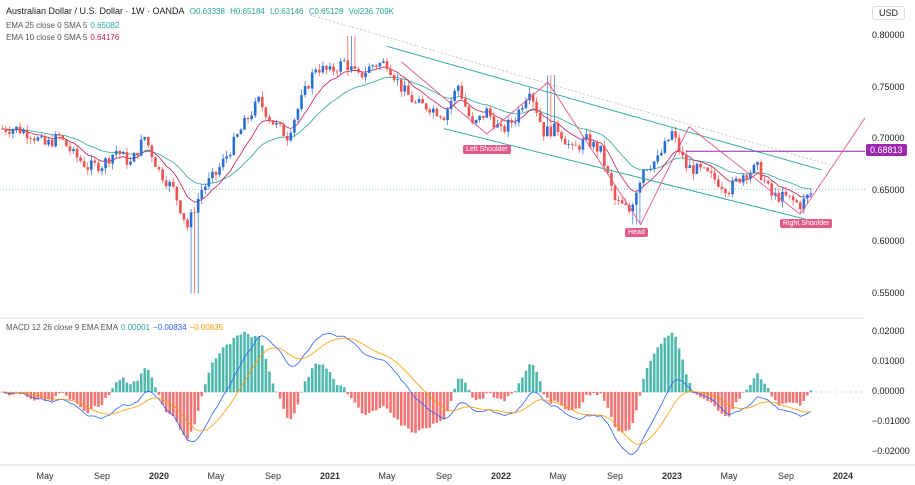 The image size is (915, 485). What do you see at coordinates (247, 11) in the screenshot?
I see `ohlc-high: H0.65184` at bounding box center [247, 11].